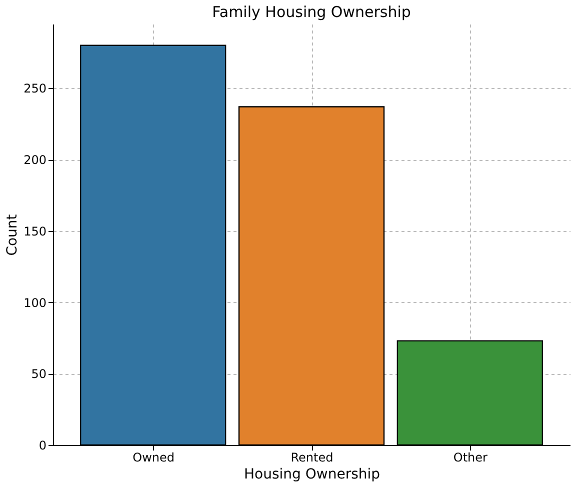 The width and height of the screenshot is (575, 486). Describe the element at coordinates (35, 89) in the screenshot. I see `y-tick-label: 250` at that location.